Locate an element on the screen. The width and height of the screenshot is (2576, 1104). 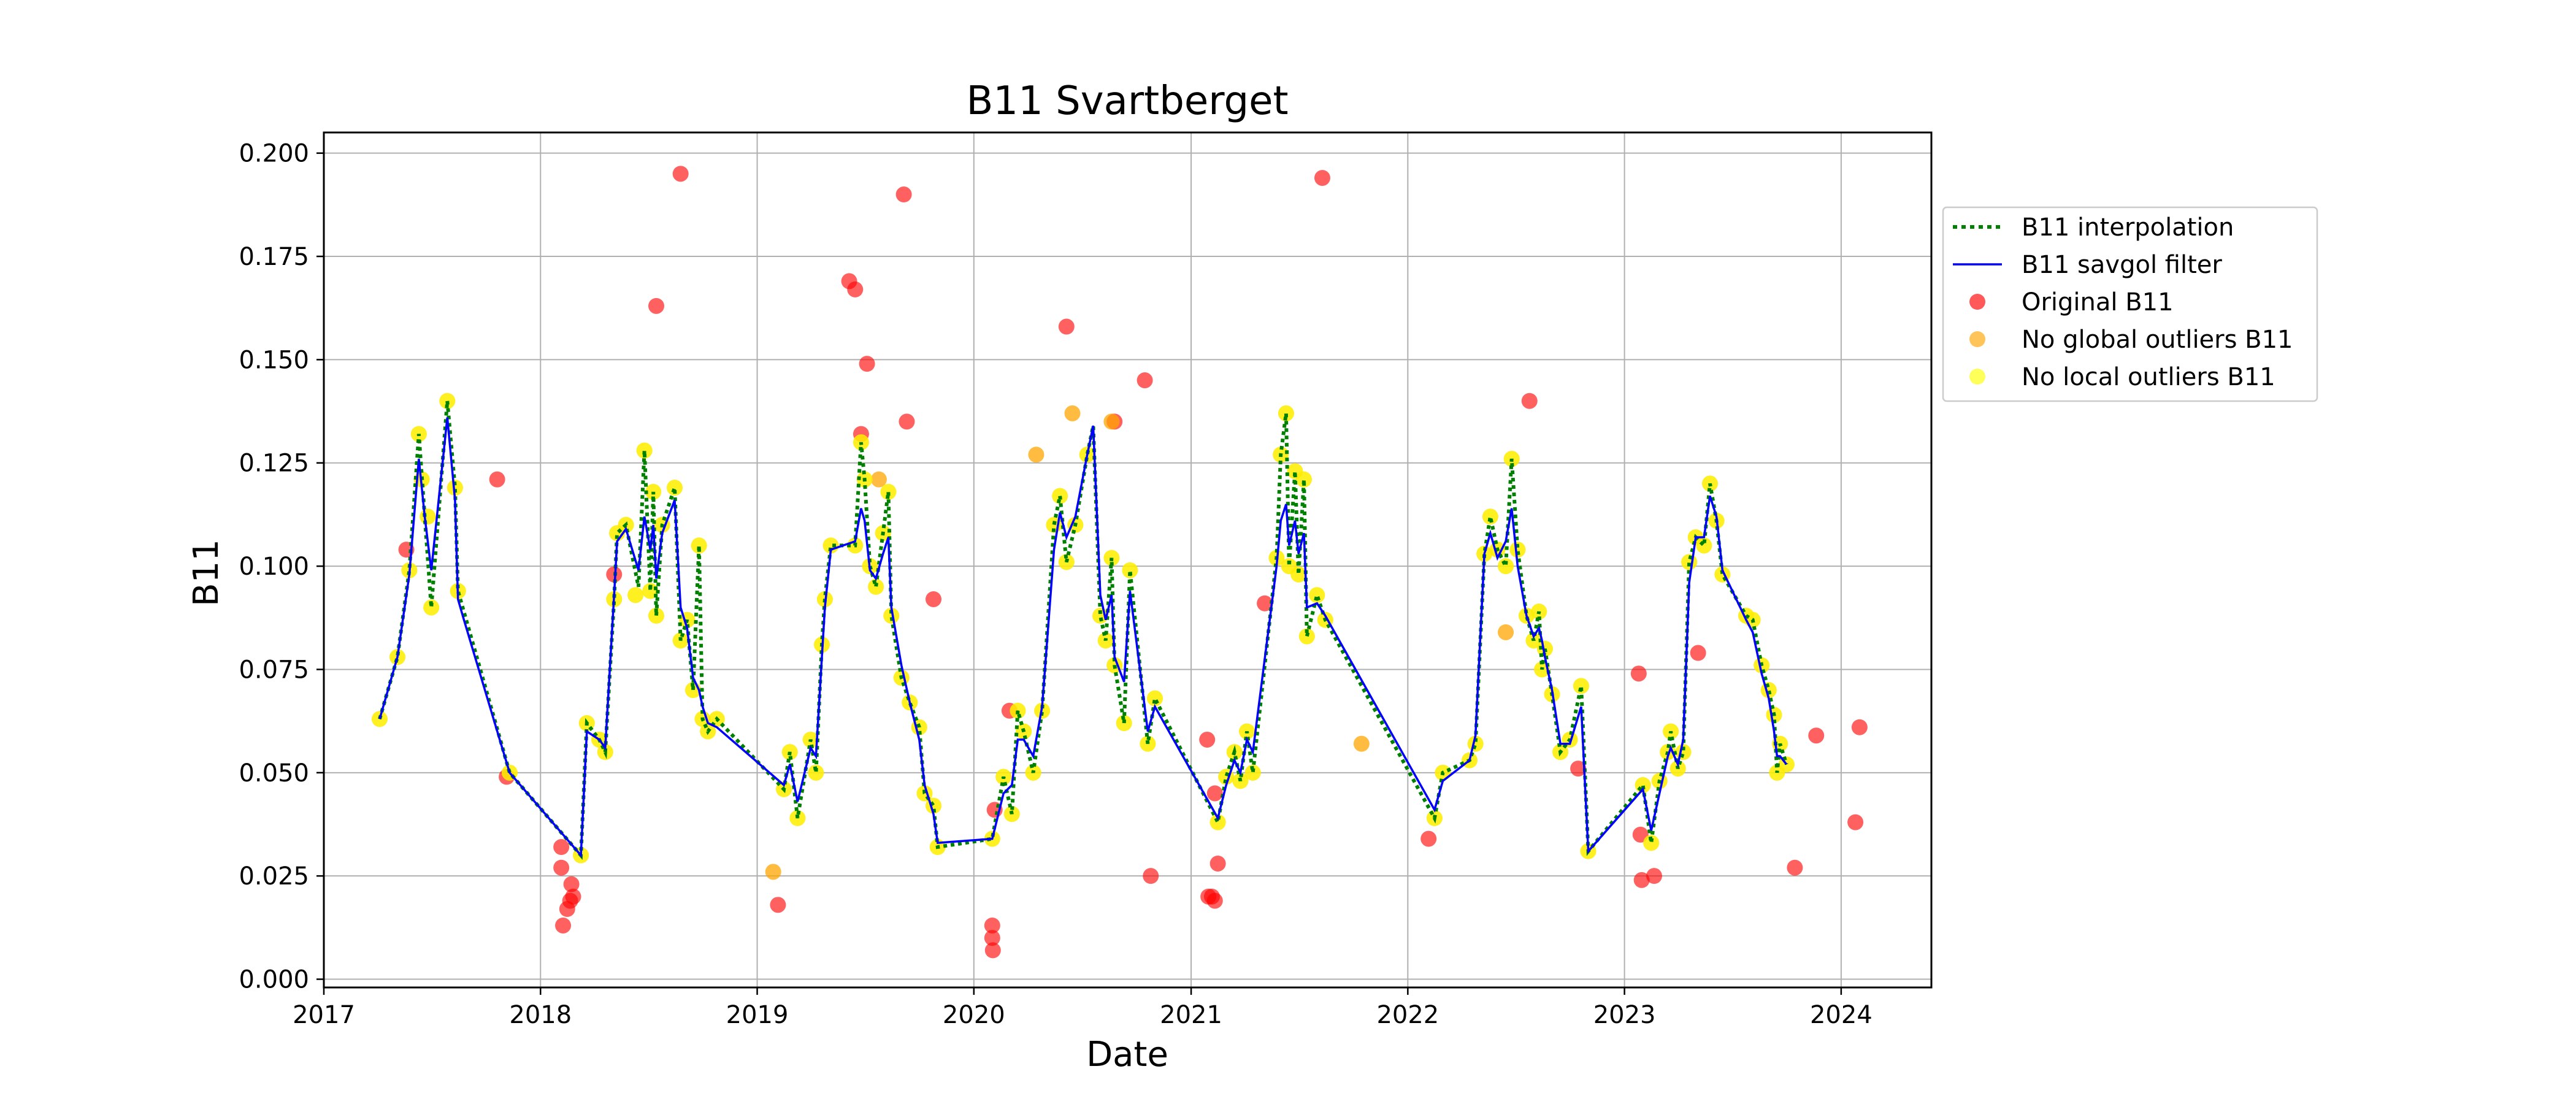
legend-entry: No global outliers B11 is located at coordinates (2131, 340).